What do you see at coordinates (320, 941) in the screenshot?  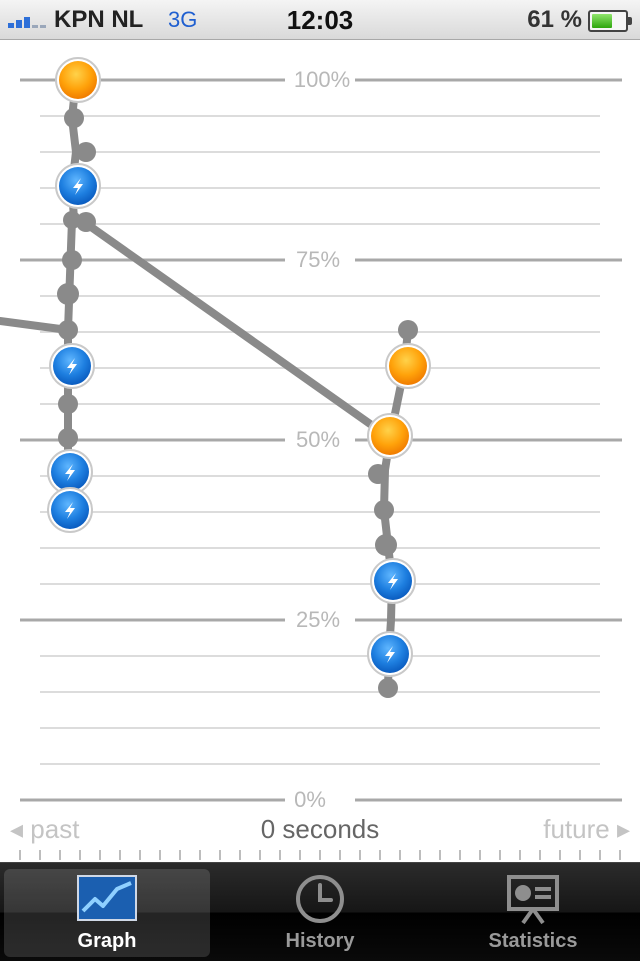 I see `tab-history-label: History` at bounding box center [320, 941].